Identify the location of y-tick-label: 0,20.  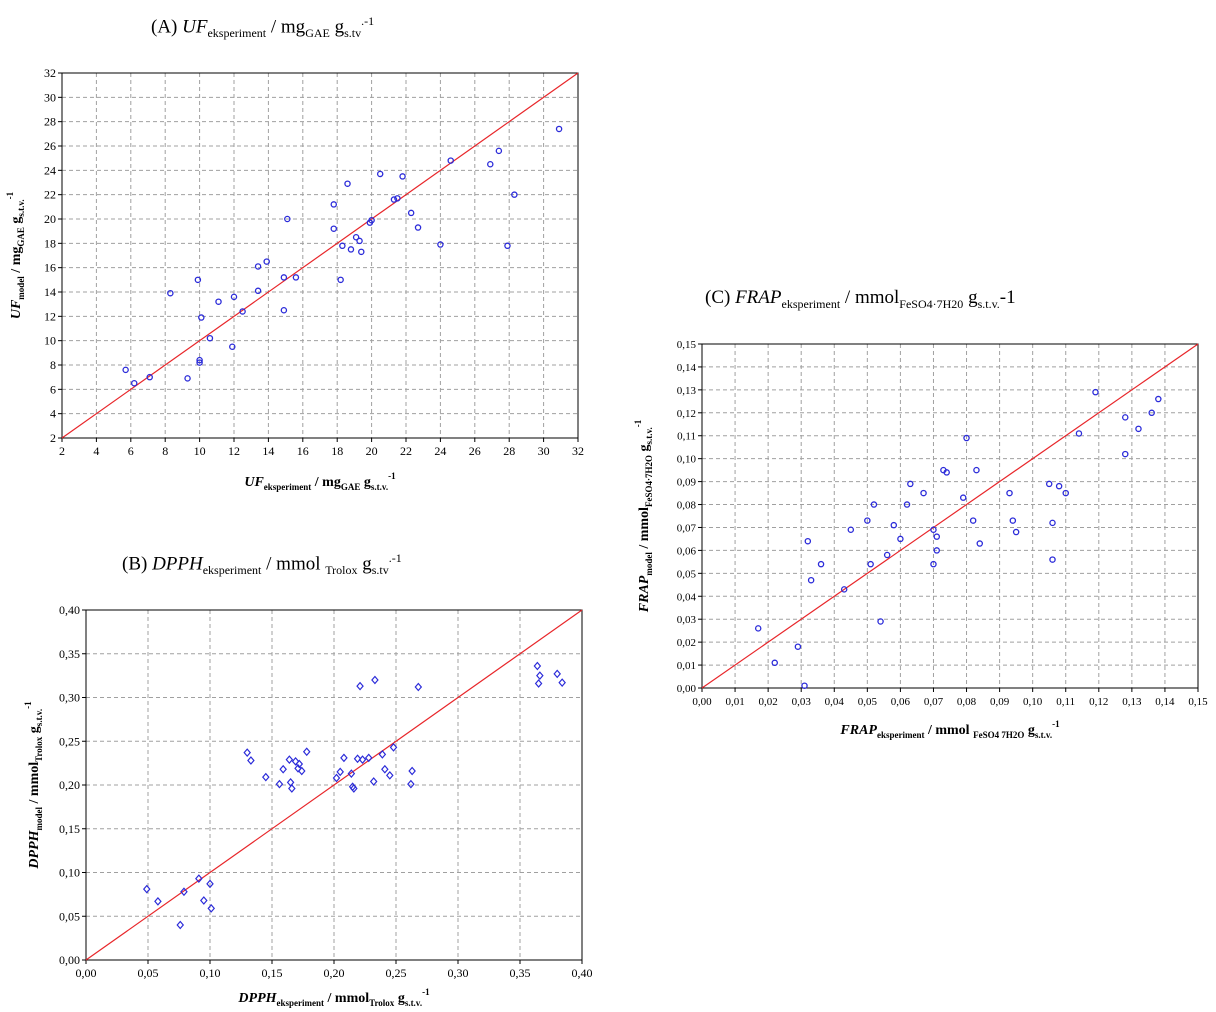
(69, 785).